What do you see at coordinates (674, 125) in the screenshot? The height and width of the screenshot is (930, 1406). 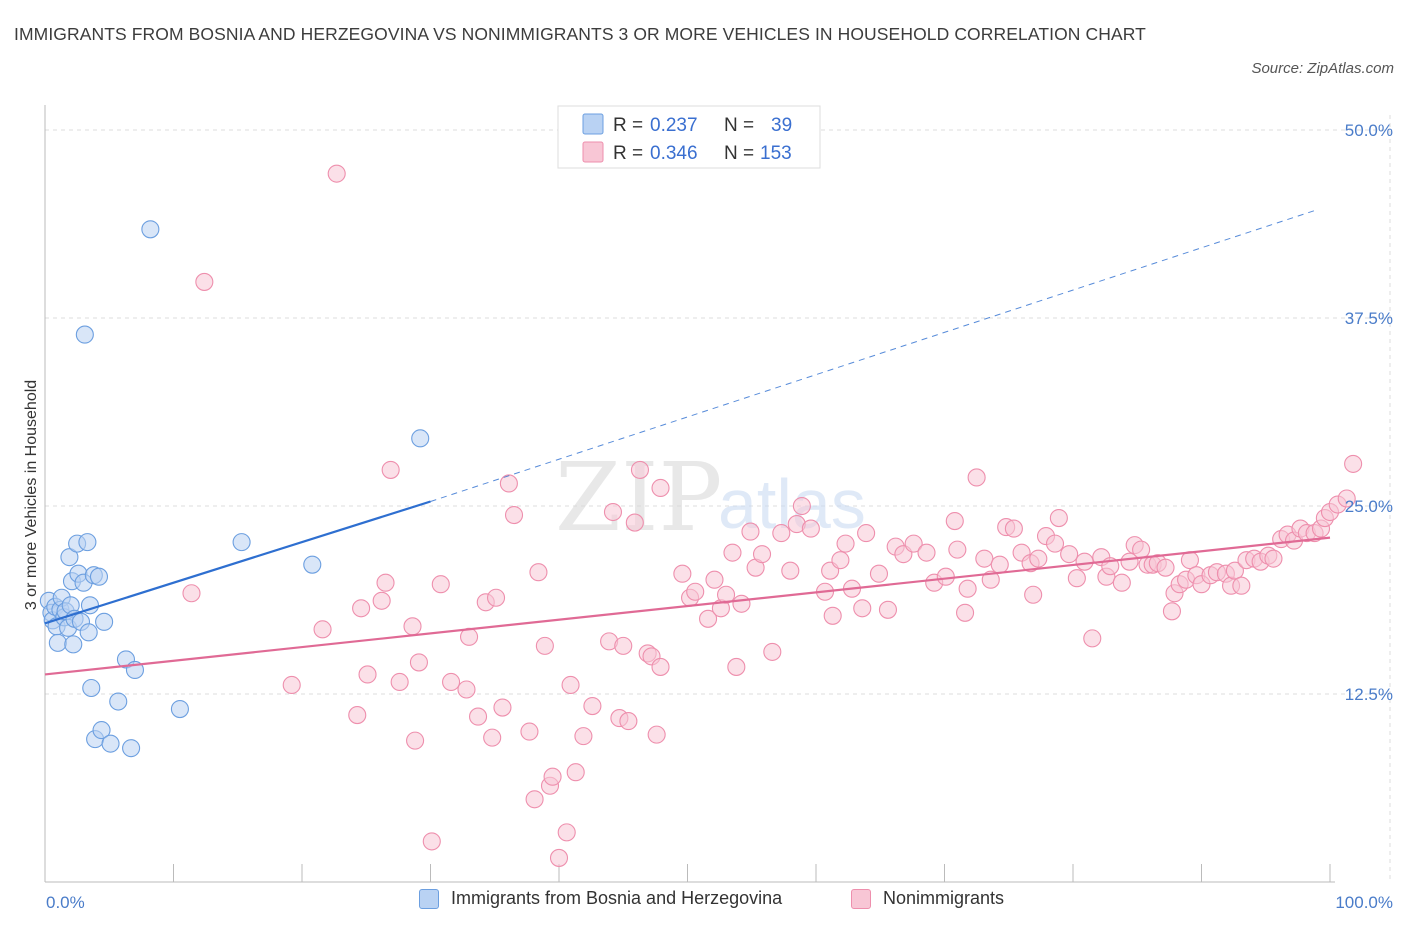 I see `legend-r-value: 0.237` at bounding box center [674, 125].